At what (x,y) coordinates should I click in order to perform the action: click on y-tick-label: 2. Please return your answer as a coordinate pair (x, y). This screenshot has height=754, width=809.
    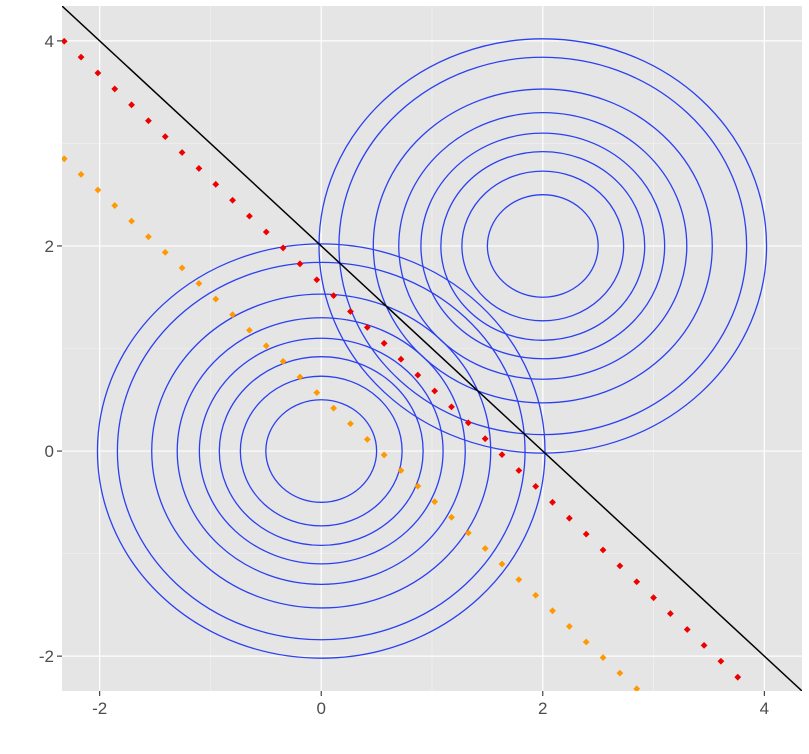
    Looking at the image, I should click on (49, 246).